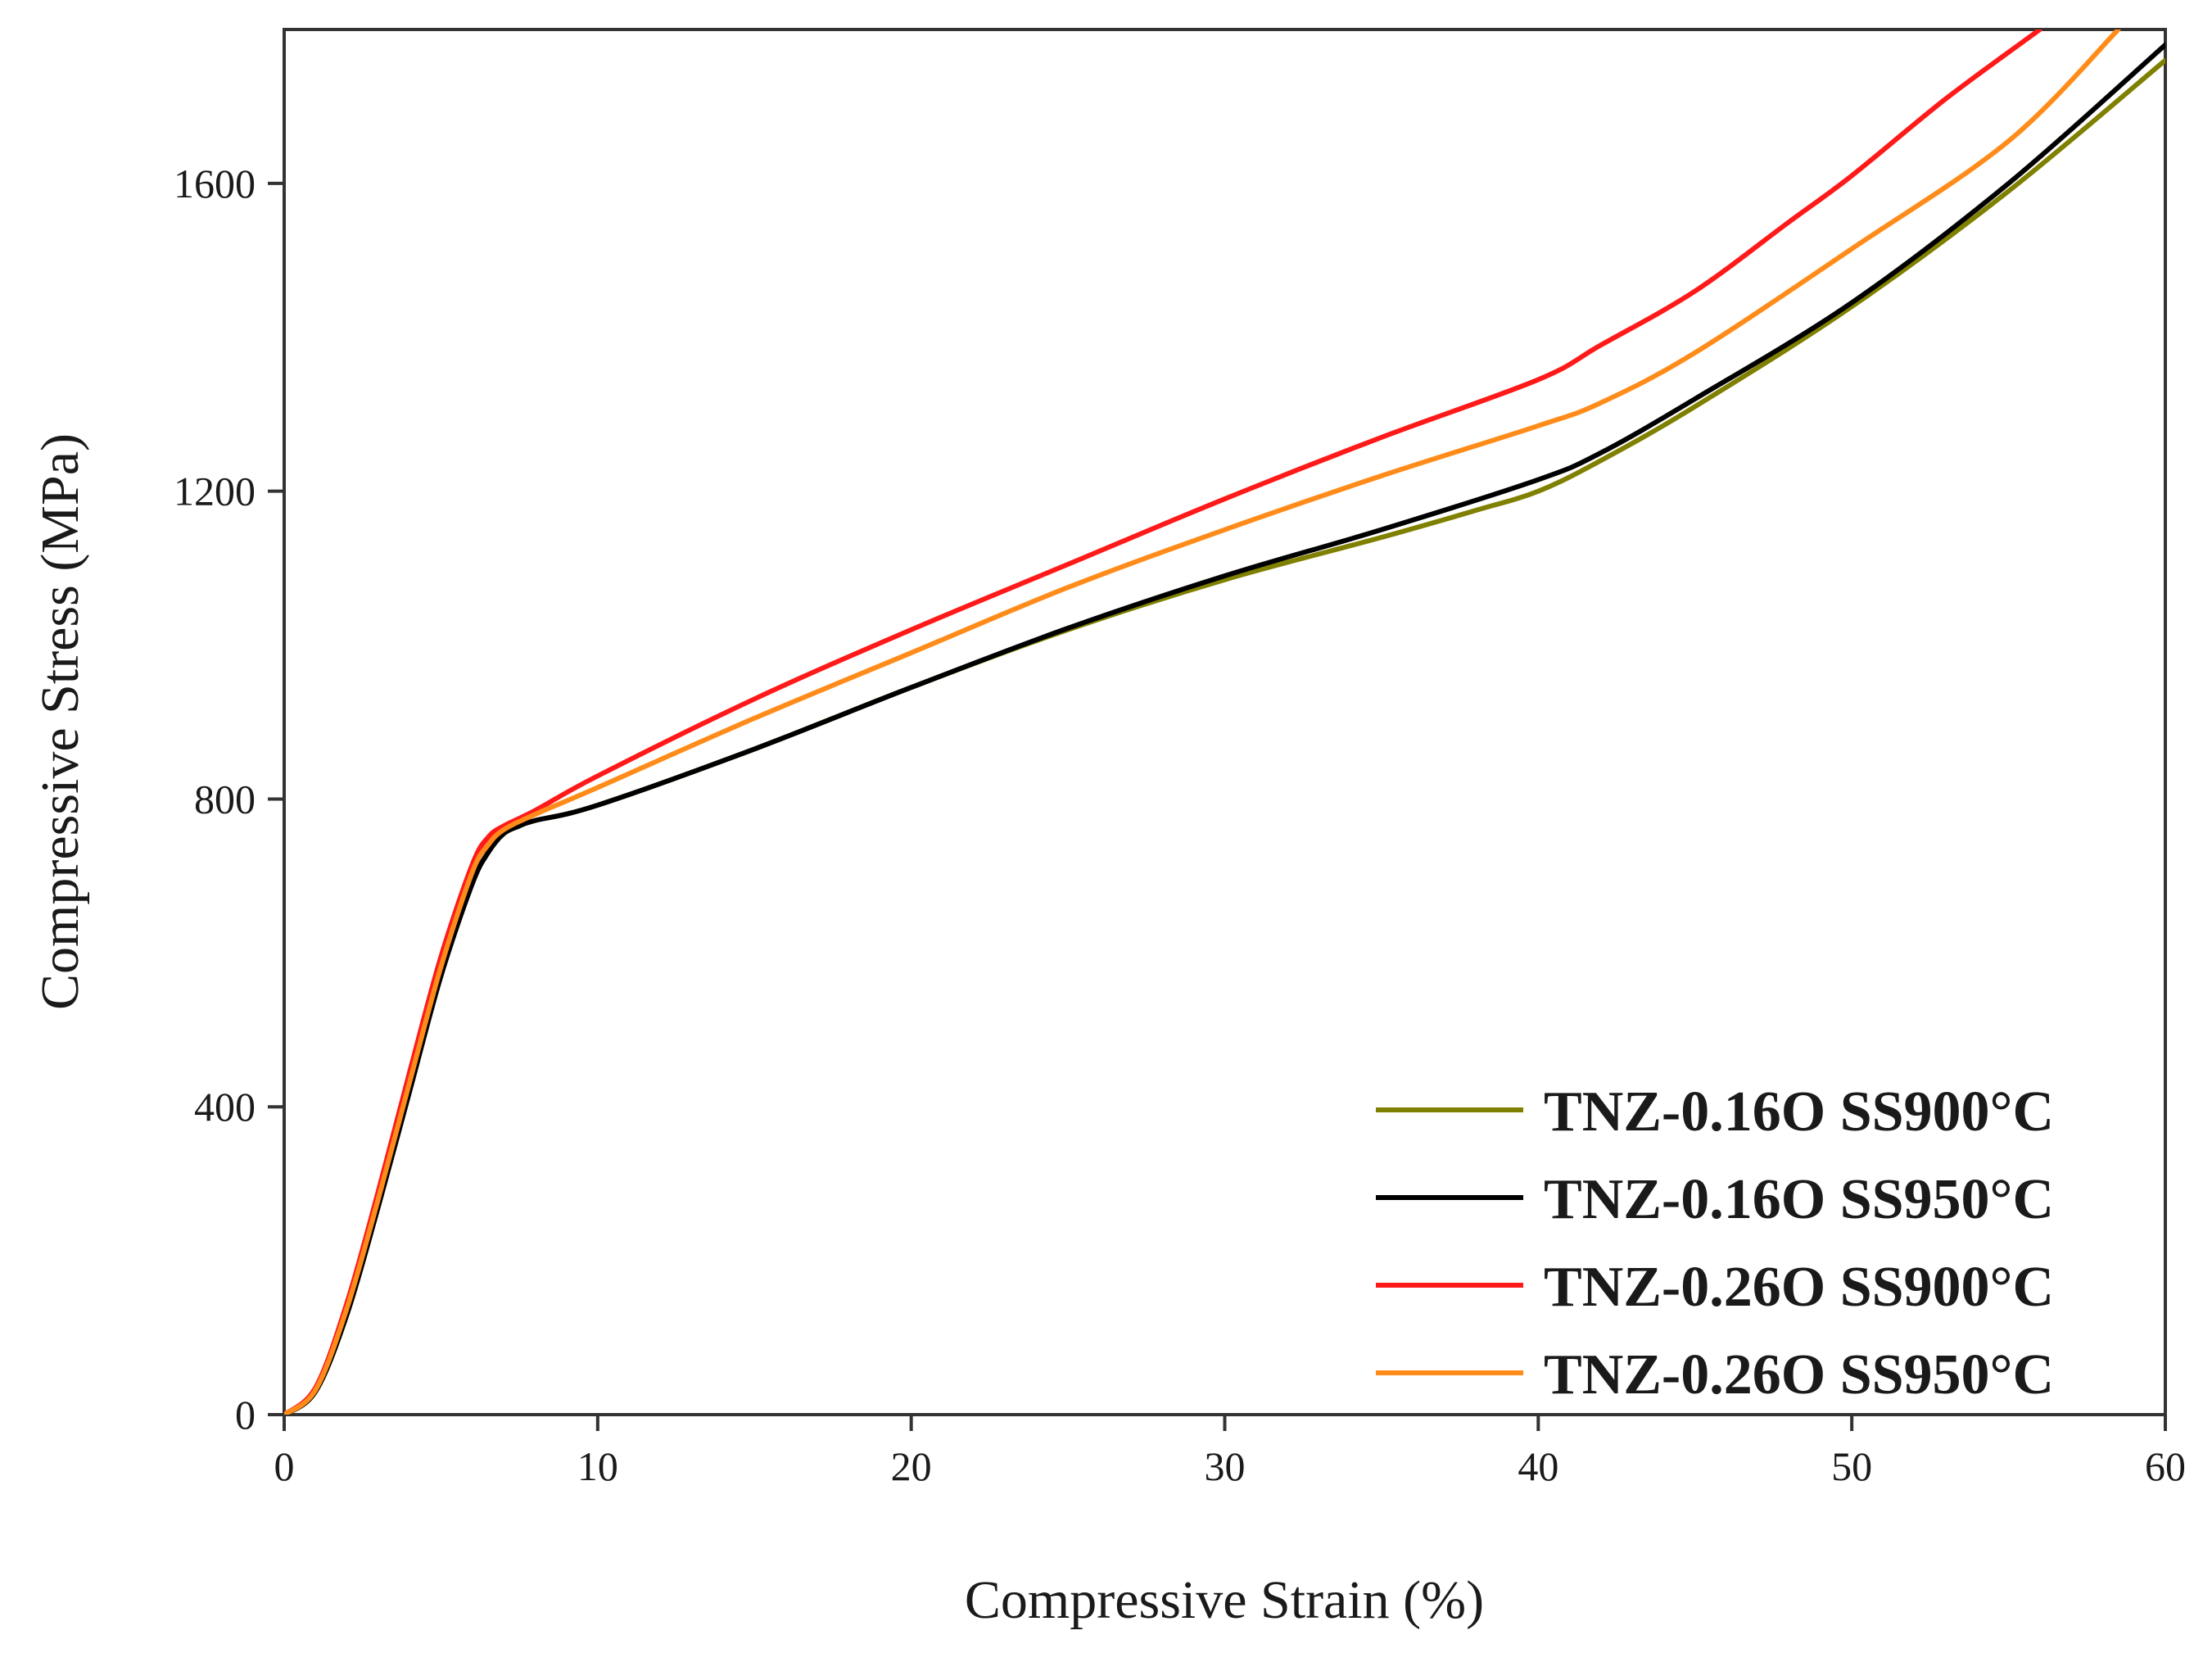 Image resolution: width=2212 pixels, height=1653 pixels. Describe the element at coordinates (1799, 1112) in the screenshot. I see `legend-label-1: TNZ-0.16O SS900°C` at that location.